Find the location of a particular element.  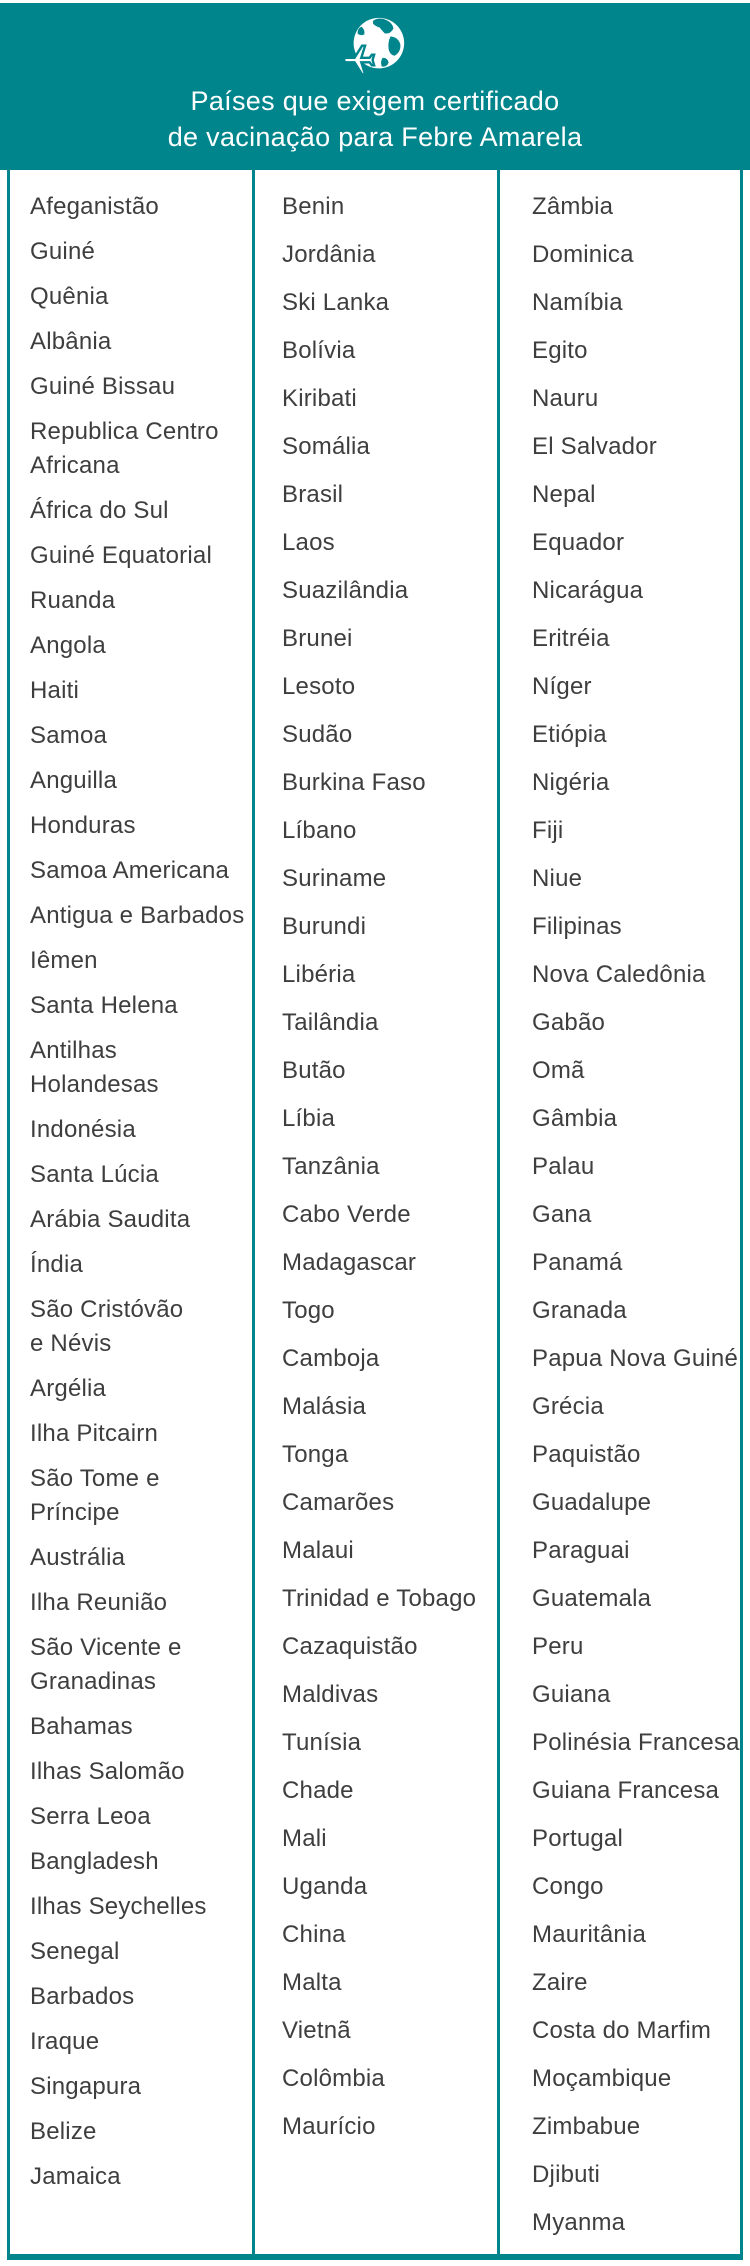

list-item: Iêmen is located at coordinates (64, 960).